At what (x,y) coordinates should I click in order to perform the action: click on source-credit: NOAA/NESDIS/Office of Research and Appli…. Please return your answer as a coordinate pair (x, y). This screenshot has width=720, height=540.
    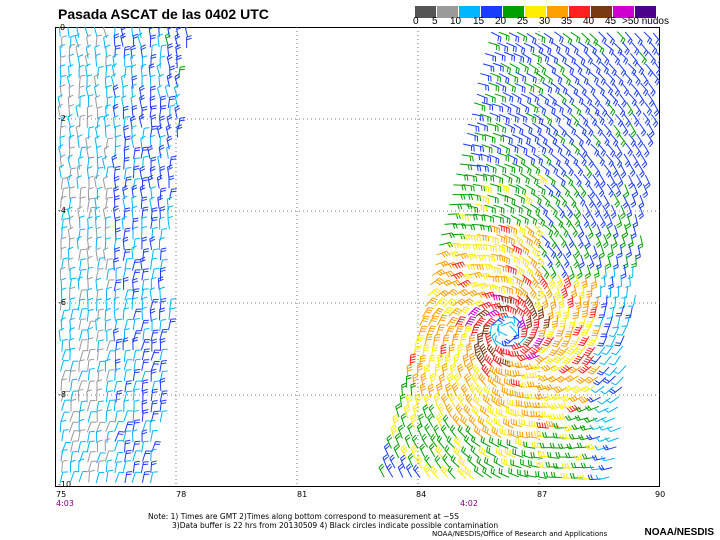
    Looking at the image, I should click on (520, 534).